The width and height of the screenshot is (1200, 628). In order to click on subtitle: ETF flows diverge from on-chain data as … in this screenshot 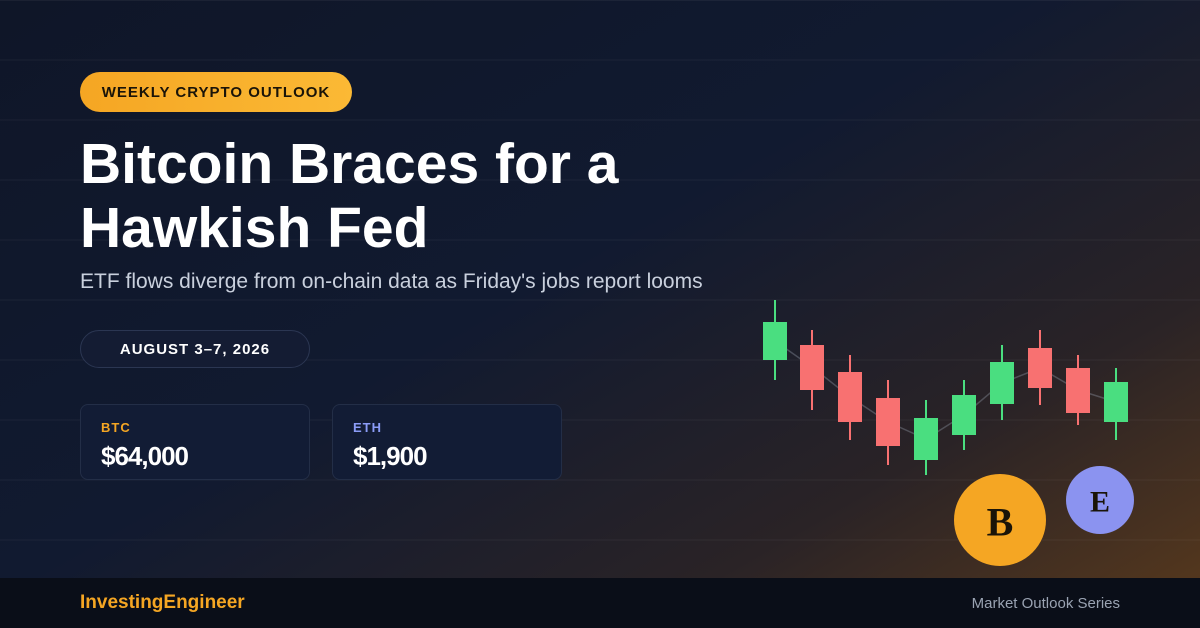, I will do `click(391, 281)`.